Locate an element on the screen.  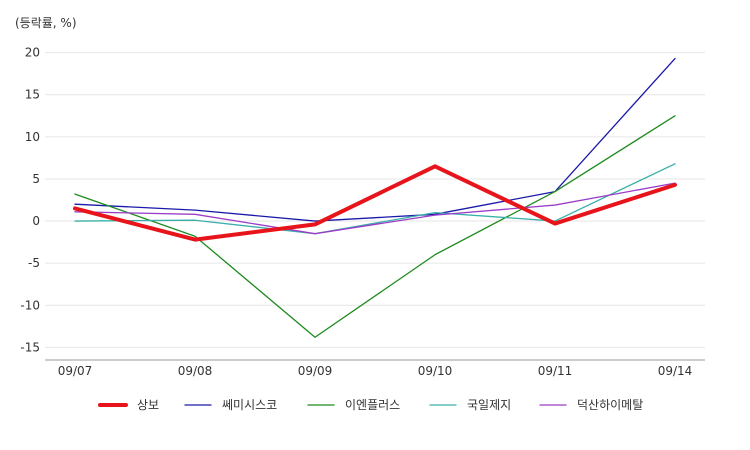
legend-label: 상보 is located at coordinates (148, 405).